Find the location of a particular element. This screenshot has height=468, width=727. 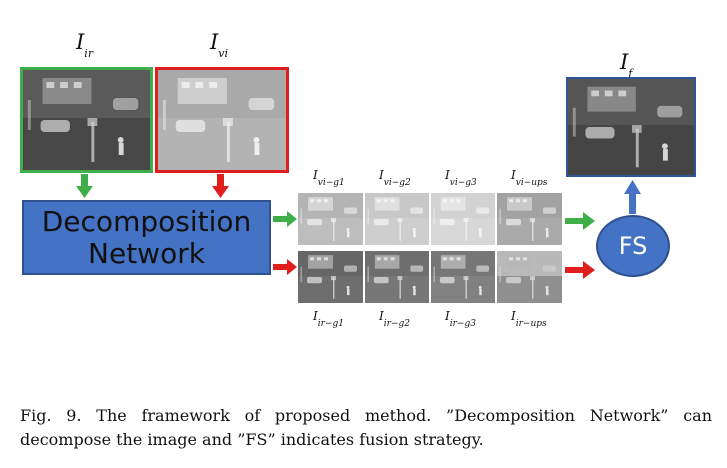

ir-g1-label: Iir−g1 is located at coordinates (328, 319).